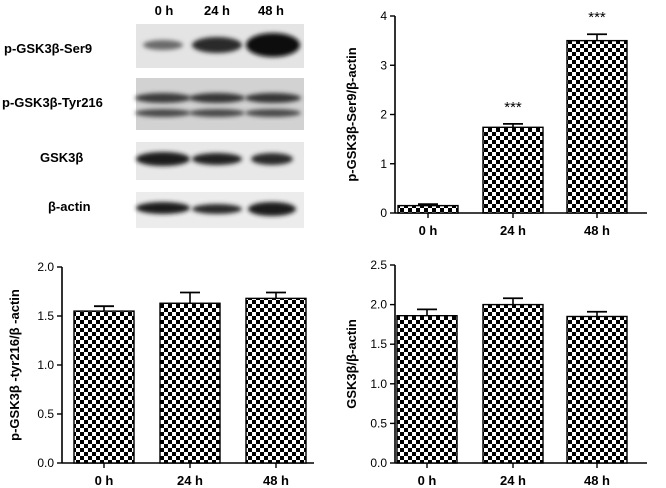  What do you see at coordinates (271, 10) in the screenshot?
I see `lane-label: 48 h` at bounding box center [271, 10].